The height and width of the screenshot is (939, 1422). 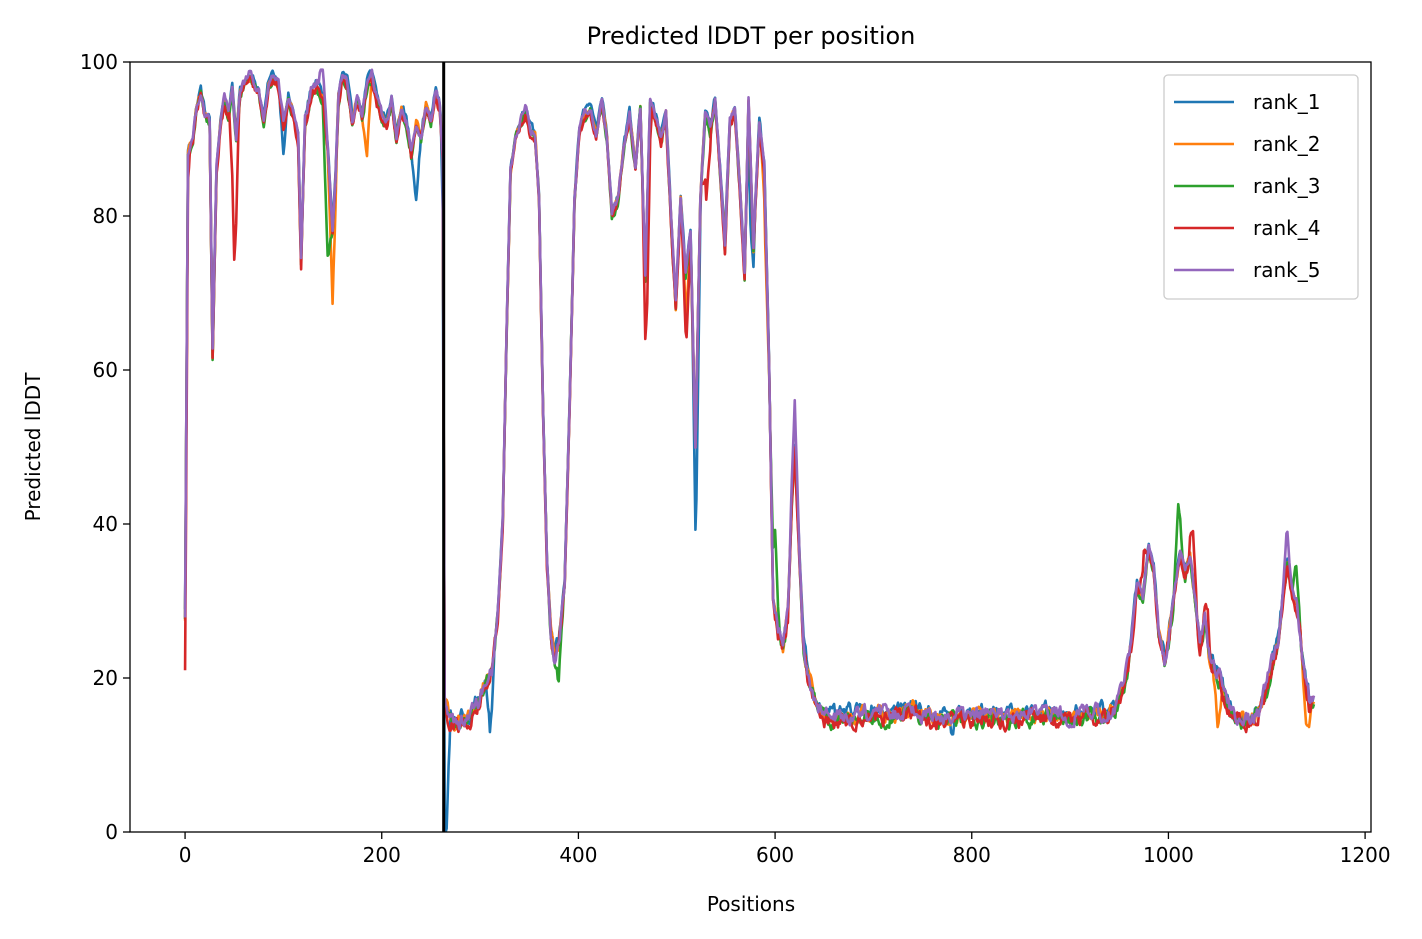 What do you see at coordinates (1286, 270) in the screenshot?
I see `legend-label-rank-5: rank_5` at bounding box center [1286, 270].